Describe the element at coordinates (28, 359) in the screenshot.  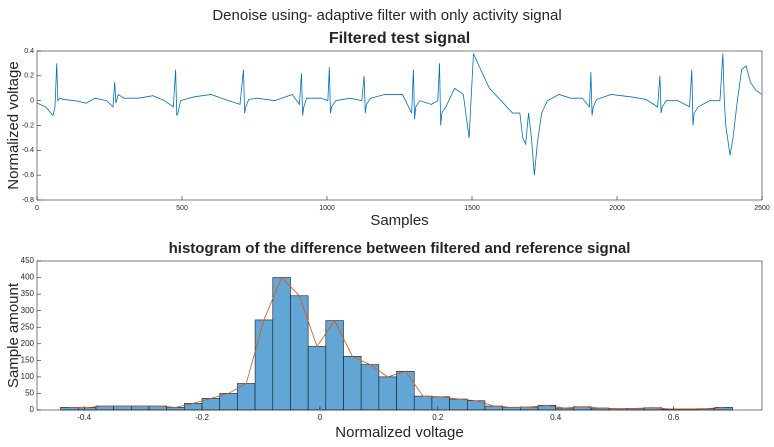
I see `y-tick-label: 150` at that location.